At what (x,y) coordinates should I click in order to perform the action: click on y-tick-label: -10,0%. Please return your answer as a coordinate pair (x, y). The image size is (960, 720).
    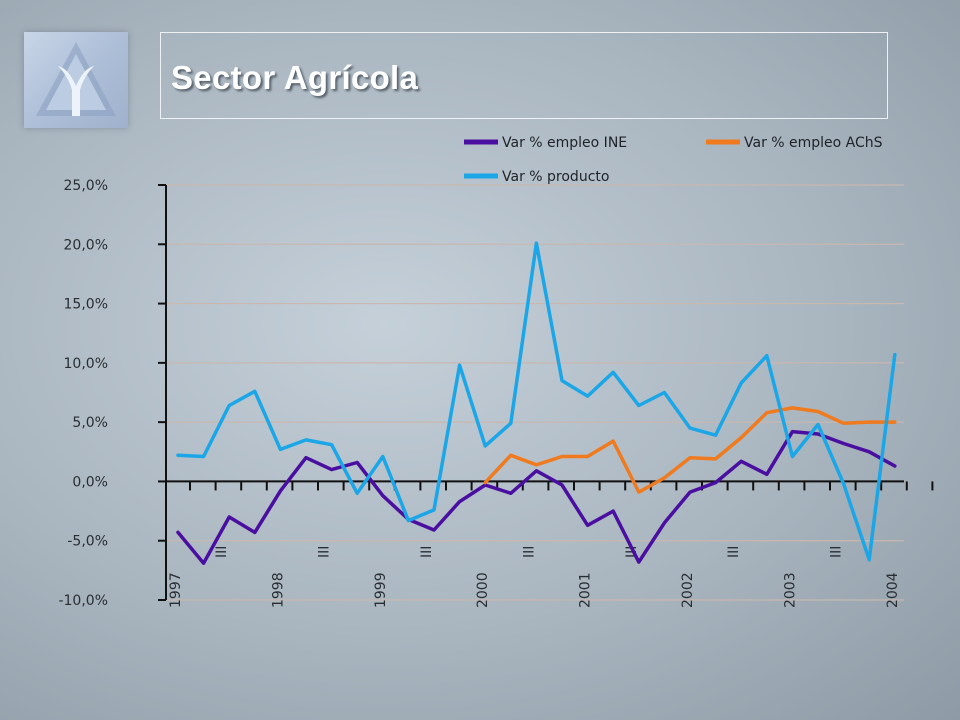
    Looking at the image, I should click on (83, 601).